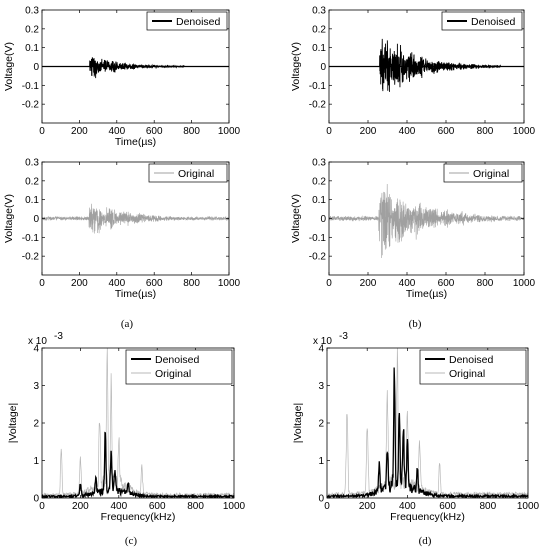 The image size is (547, 550). Describe the element at coordinates (36, 349) in the screenshot. I see `y-tick-label: 4` at that location.